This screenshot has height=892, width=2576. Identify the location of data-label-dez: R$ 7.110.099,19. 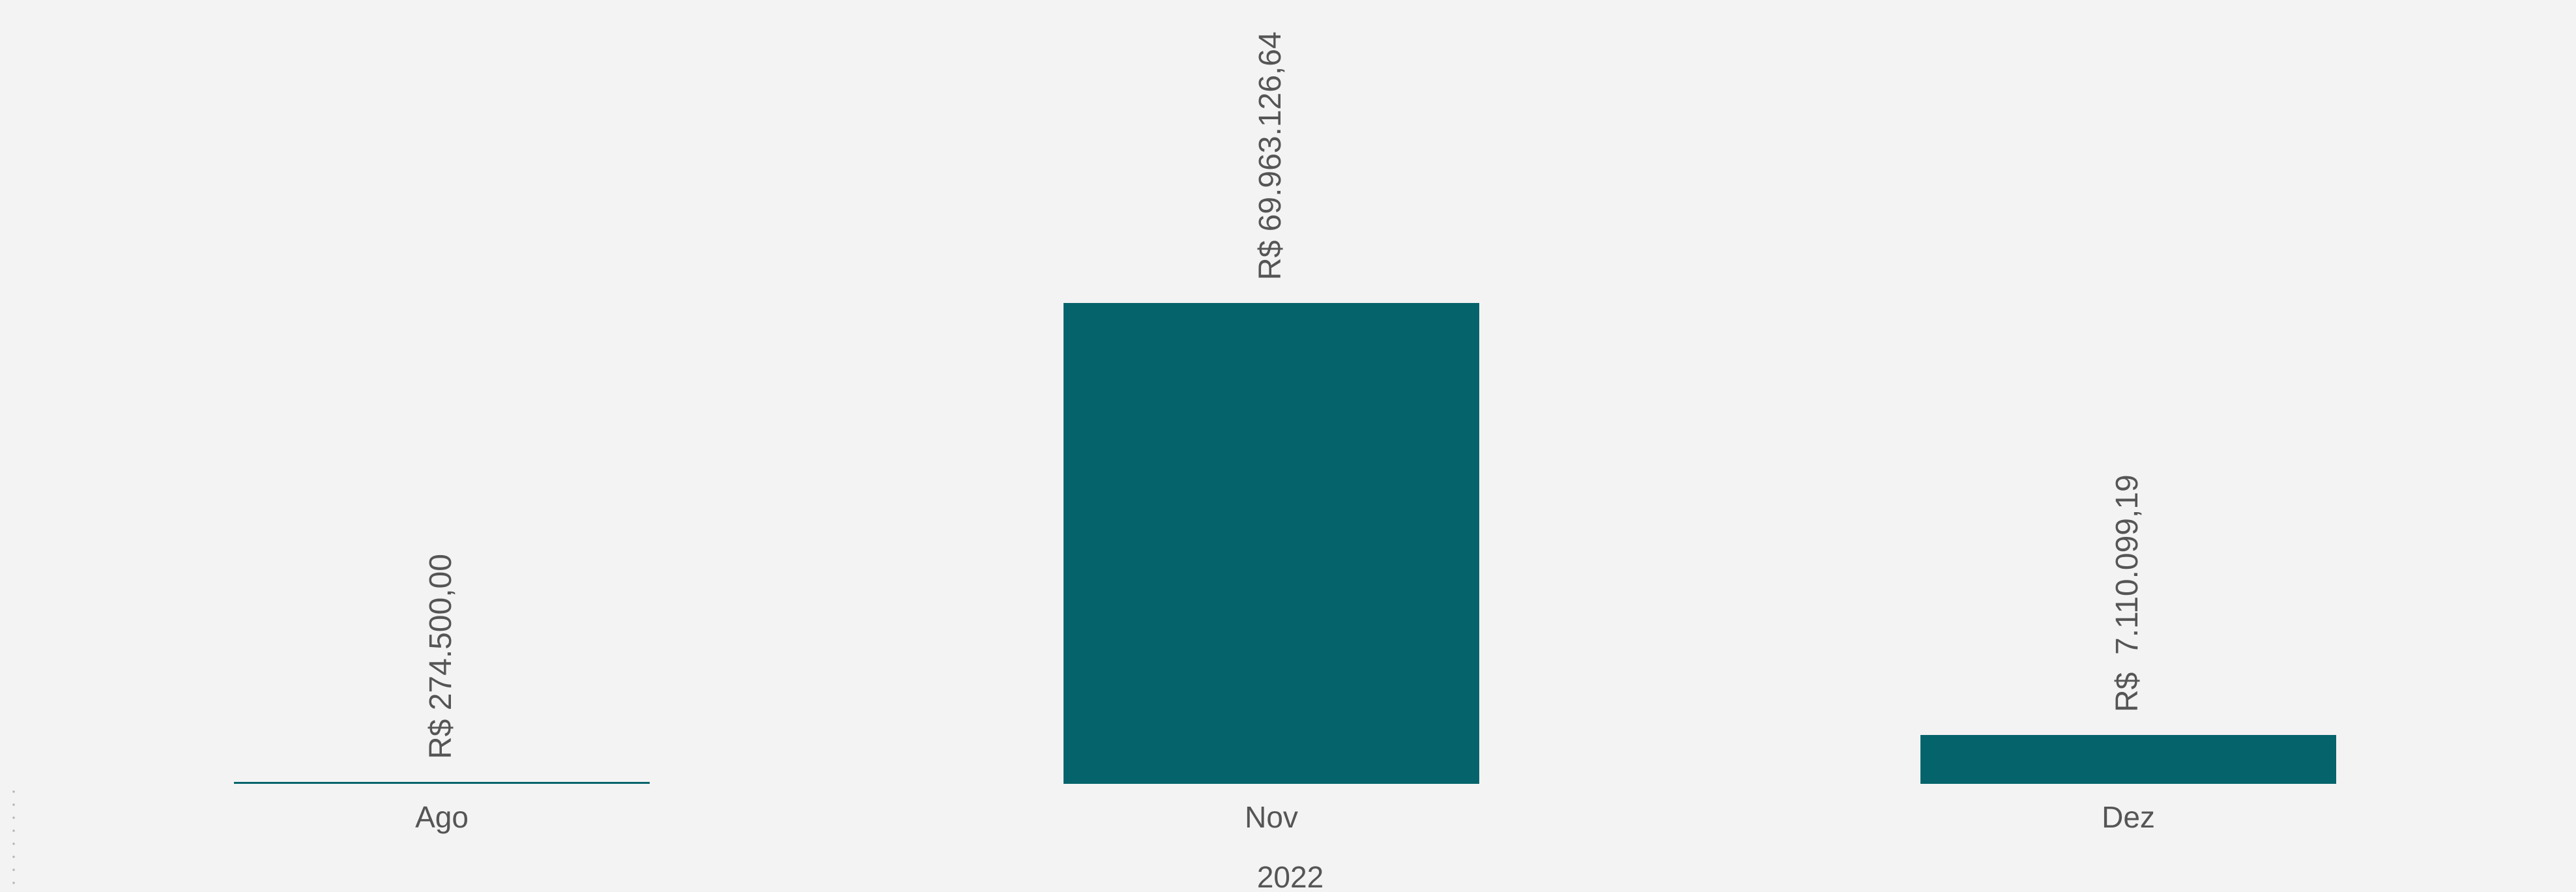
(2127, 593).